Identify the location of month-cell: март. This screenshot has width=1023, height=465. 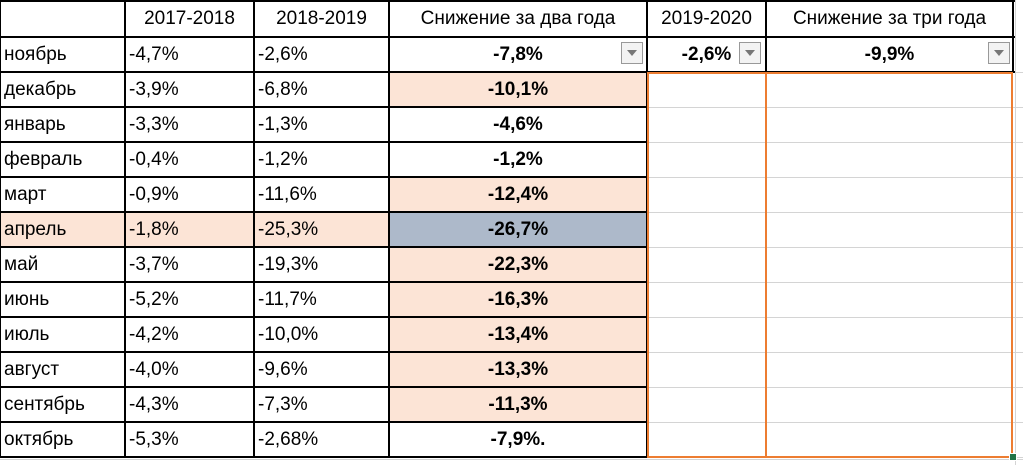
(25, 194).